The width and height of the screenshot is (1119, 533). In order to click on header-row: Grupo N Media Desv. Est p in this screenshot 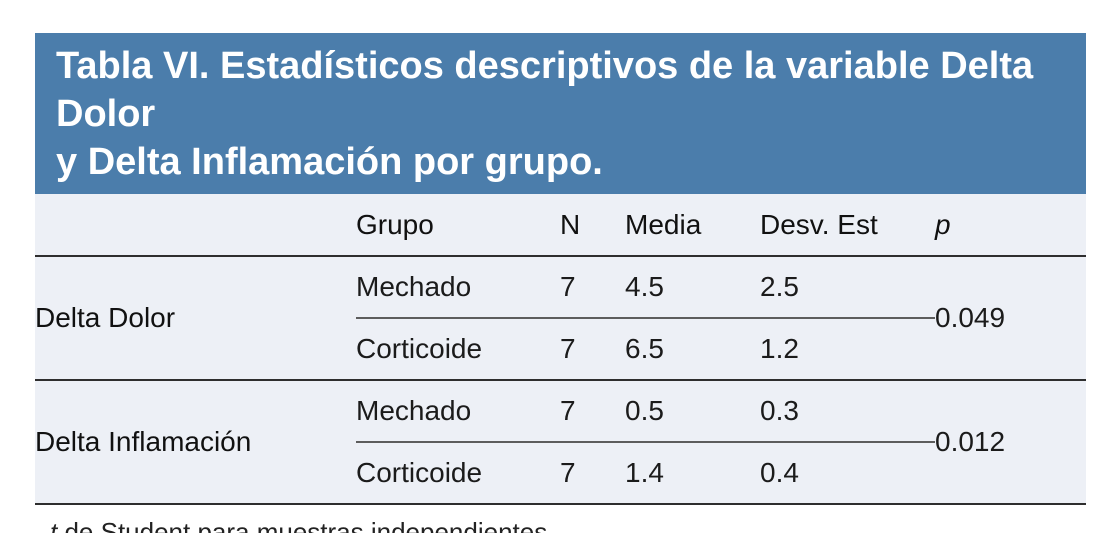, I will do `click(560, 225)`.